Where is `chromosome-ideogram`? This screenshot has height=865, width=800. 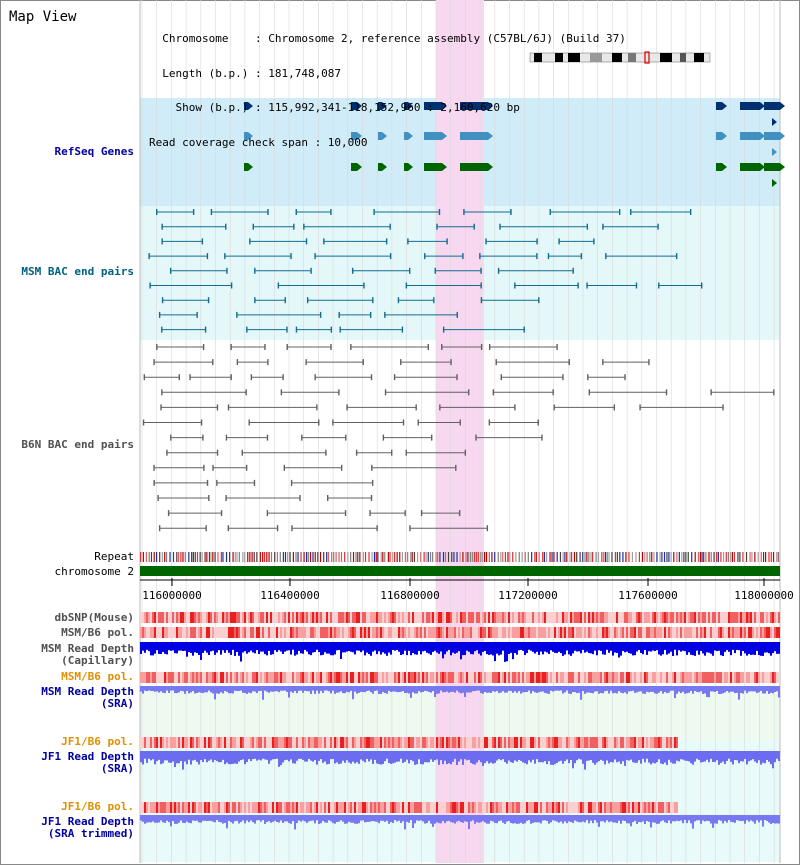 chromosome-ideogram is located at coordinates (620, 57).